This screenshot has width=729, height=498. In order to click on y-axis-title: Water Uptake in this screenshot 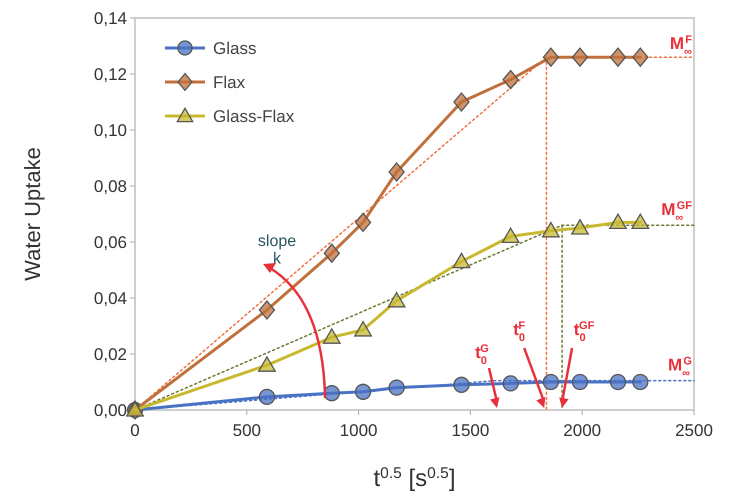, I will do `click(32, 214)`.